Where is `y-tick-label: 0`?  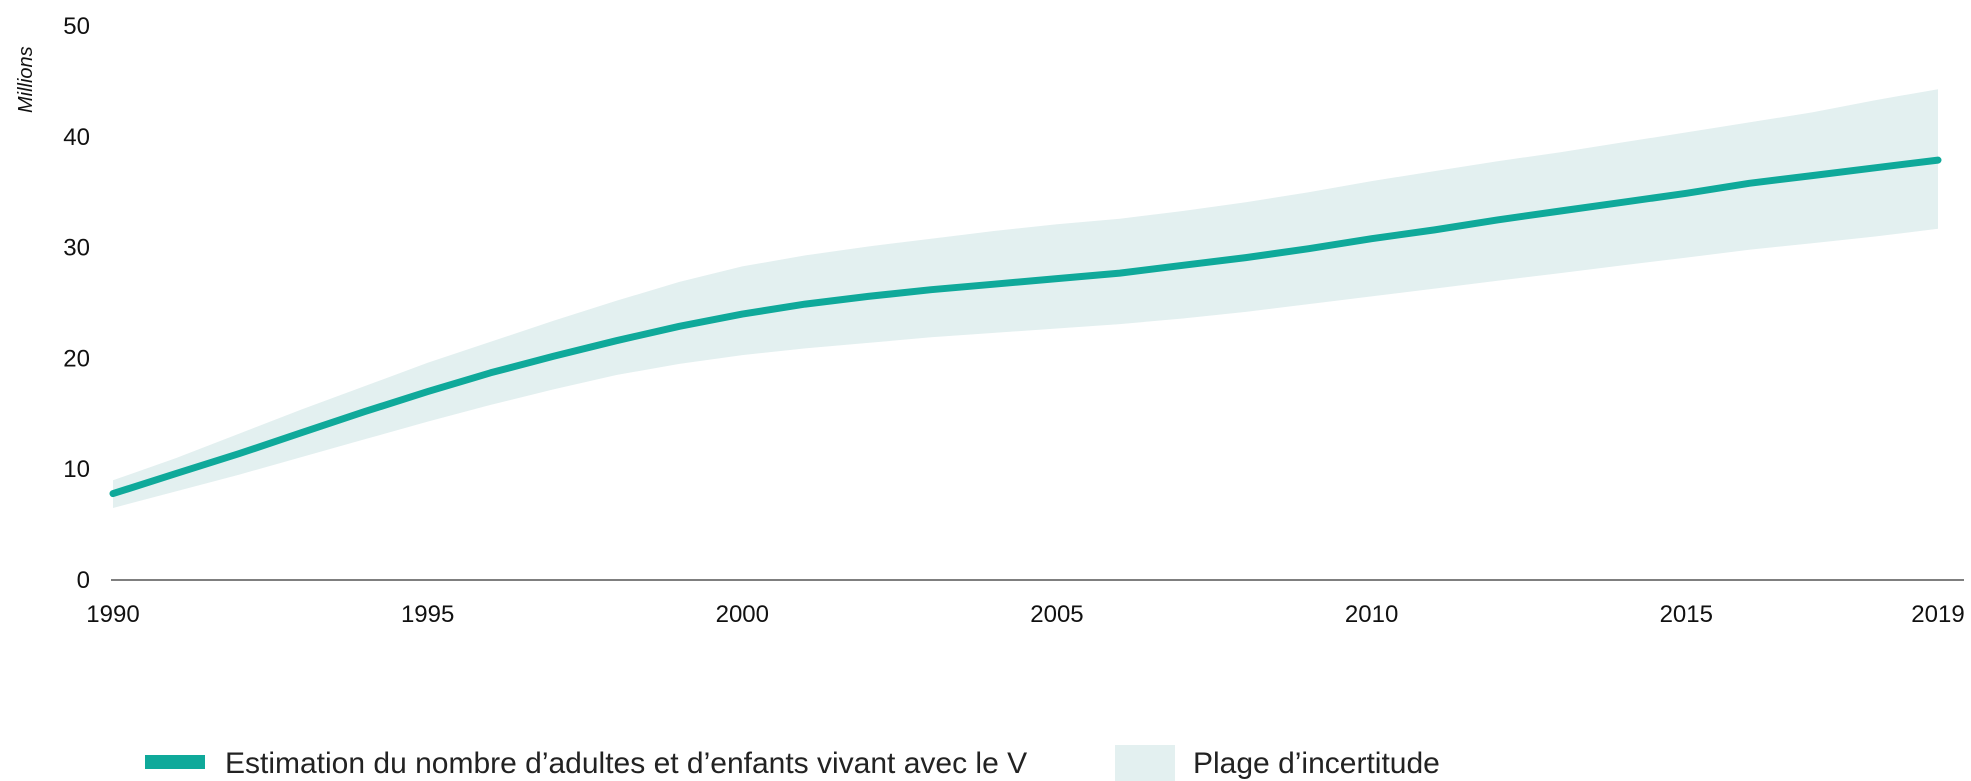
y-tick-label: 0 is located at coordinates (83, 580).